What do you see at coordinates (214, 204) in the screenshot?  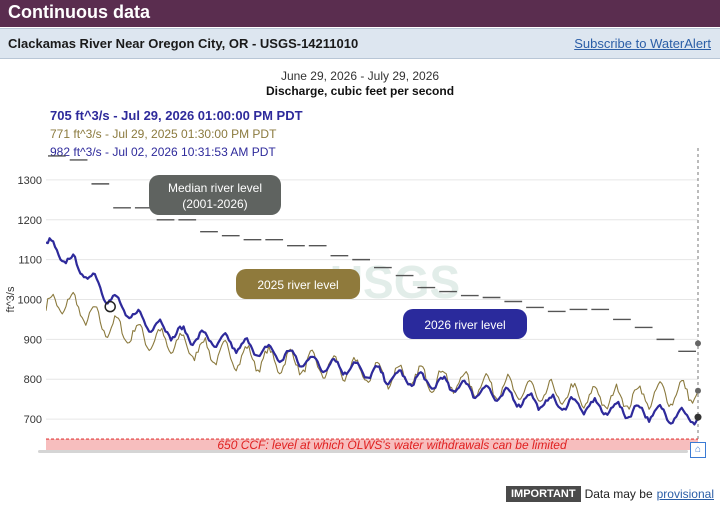 I see `median-annotation-text: (2001-2026)` at bounding box center [214, 204].